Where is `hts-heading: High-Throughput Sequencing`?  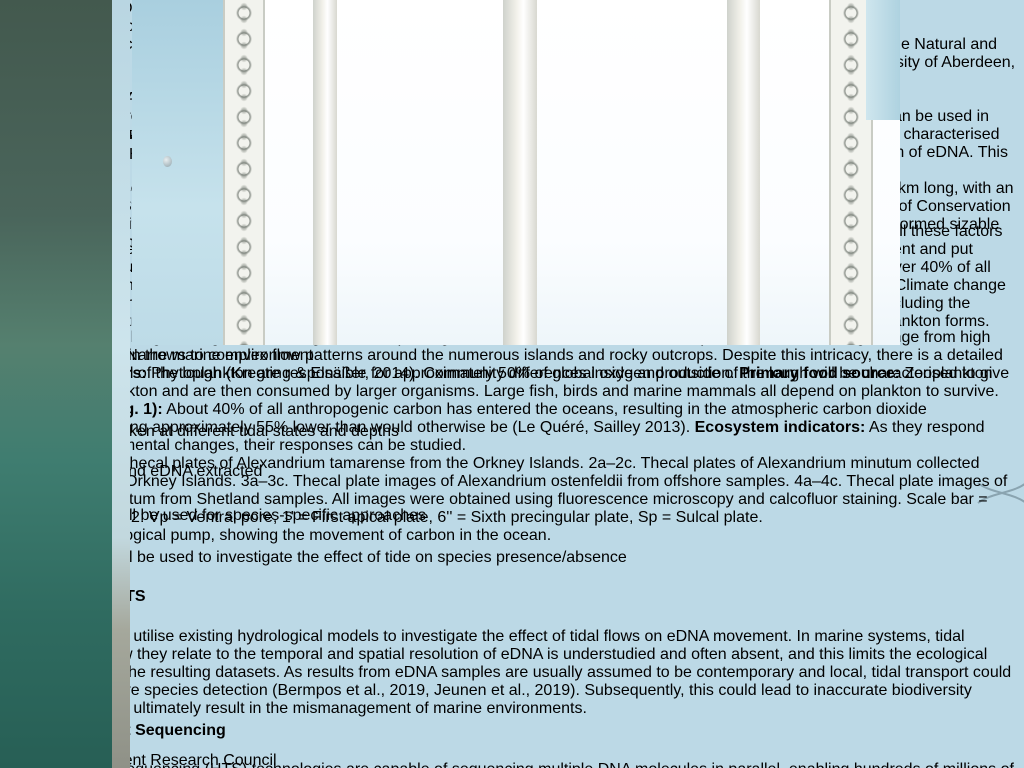
hts-heading: High-Throughput Sequencing is located at coordinates (113, 730).